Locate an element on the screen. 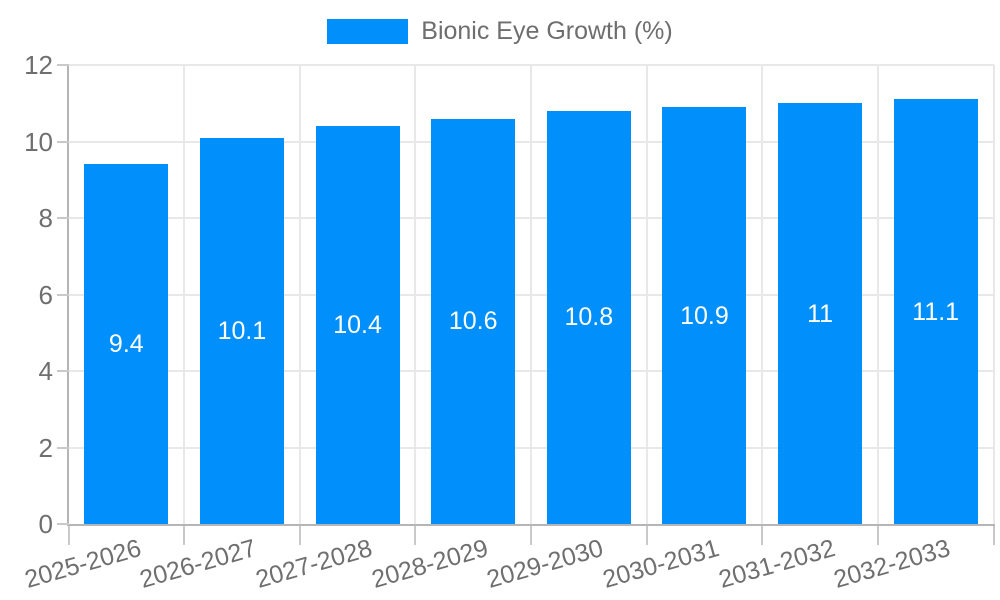 The height and width of the screenshot is (600, 1000). bar-value-label: 11 is located at coordinates (820, 313).